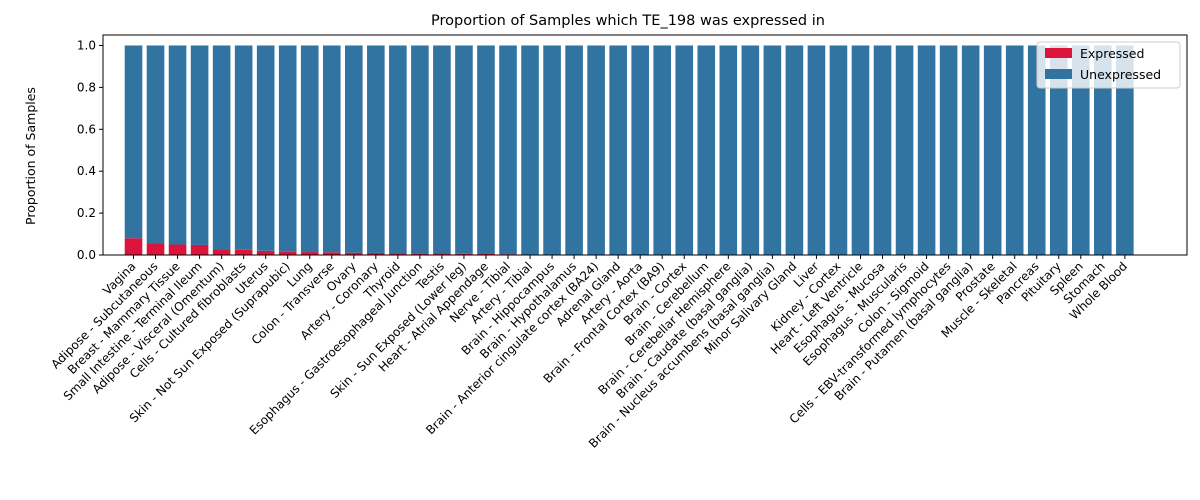 The height and width of the screenshot is (500, 1200). Describe the element at coordinates (86, 45) in the screenshot. I see `y-tick-label: 1.0` at that location.